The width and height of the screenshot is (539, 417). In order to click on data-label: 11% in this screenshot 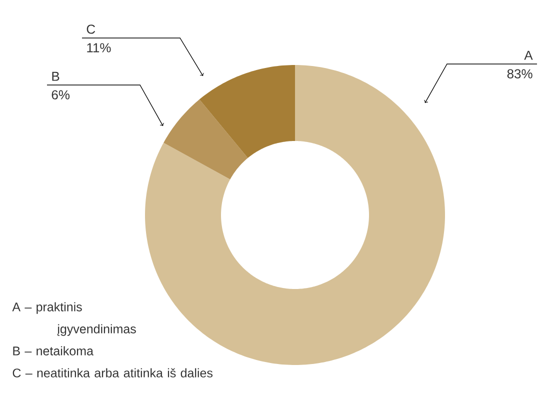, I will do `click(99, 47)`.